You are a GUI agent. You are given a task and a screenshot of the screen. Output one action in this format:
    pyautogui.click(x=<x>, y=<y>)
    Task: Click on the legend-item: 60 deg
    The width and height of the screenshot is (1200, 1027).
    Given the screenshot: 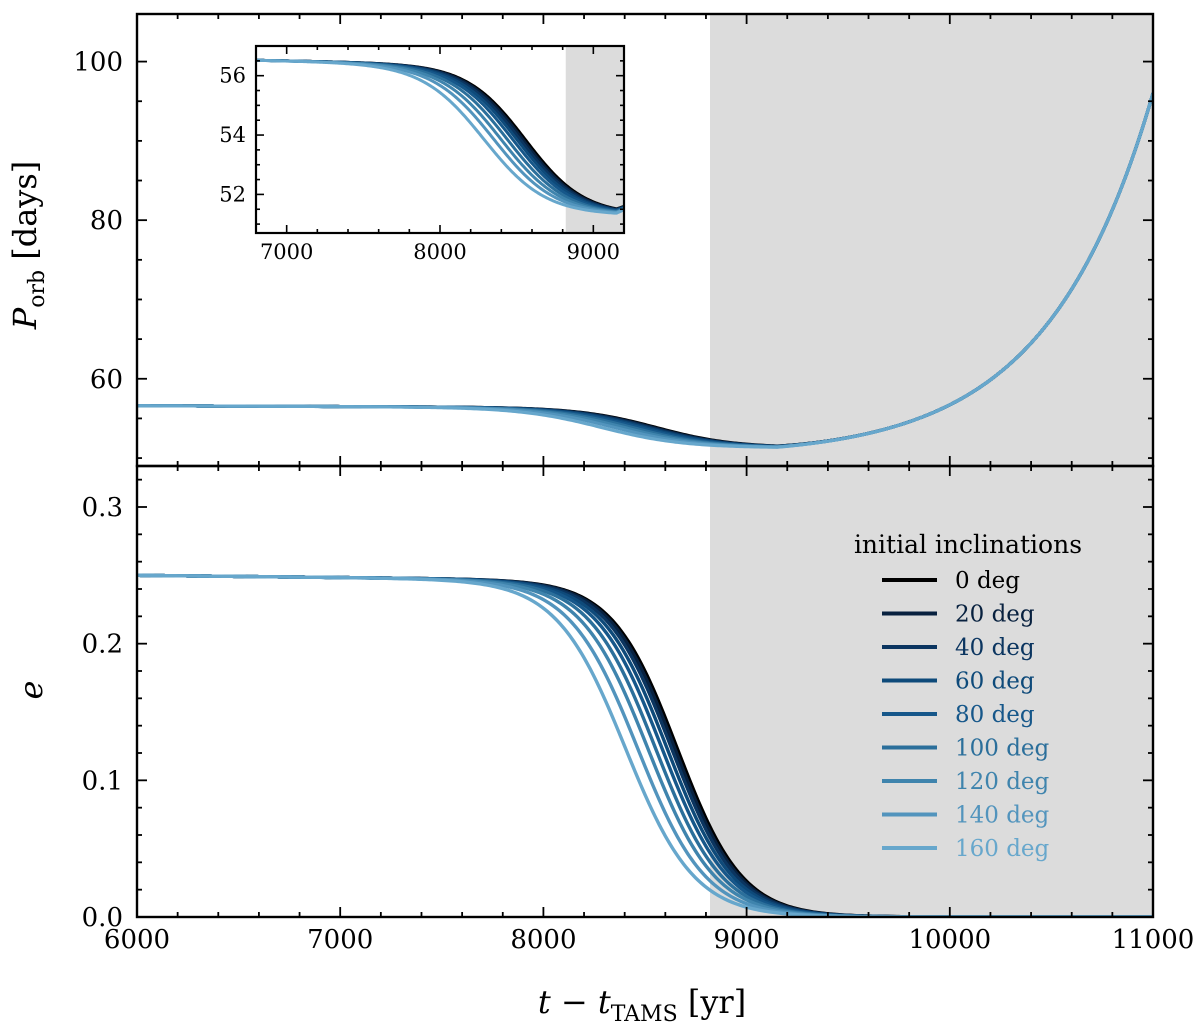 What is the action you would take?
    pyautogui.click(x=958, y=682)
    